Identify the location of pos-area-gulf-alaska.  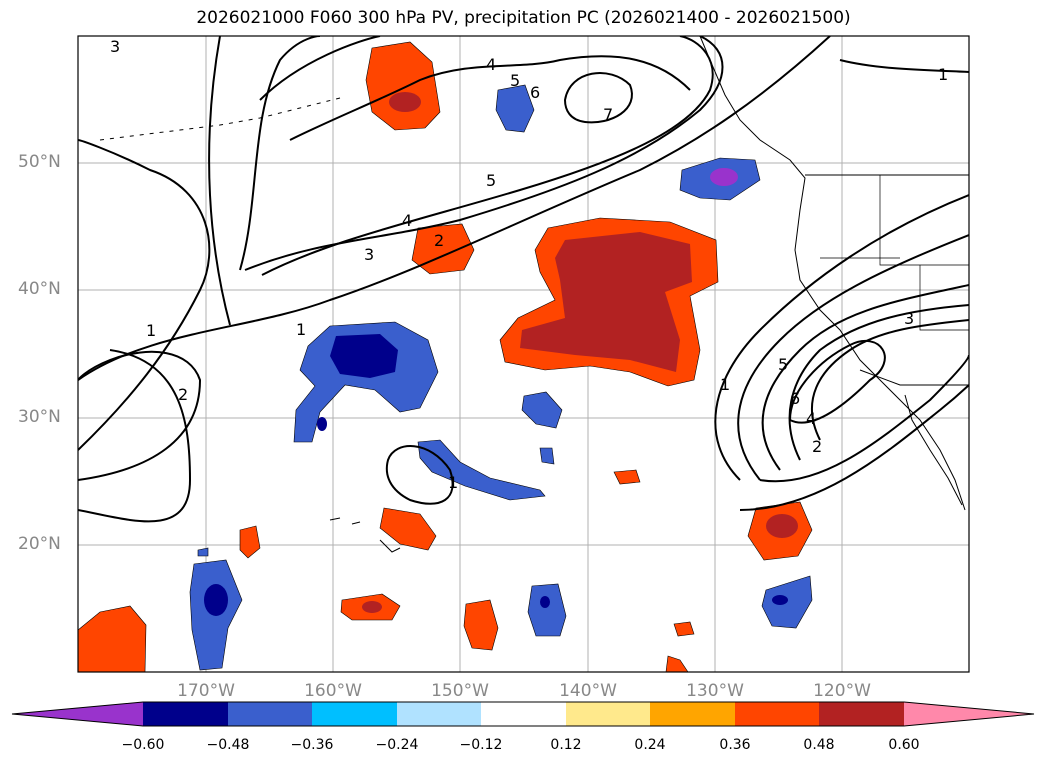
(403, 86).